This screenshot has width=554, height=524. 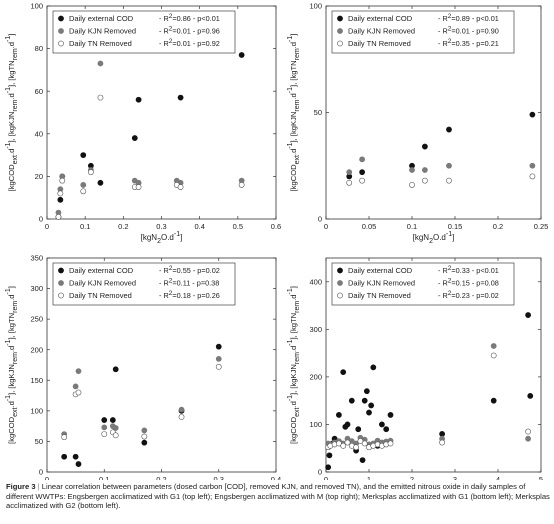 What do you see at coordinates (238, 226) in the screenshot?
I see `x-tick-label: 0.5` at bounding box center [238, 226].